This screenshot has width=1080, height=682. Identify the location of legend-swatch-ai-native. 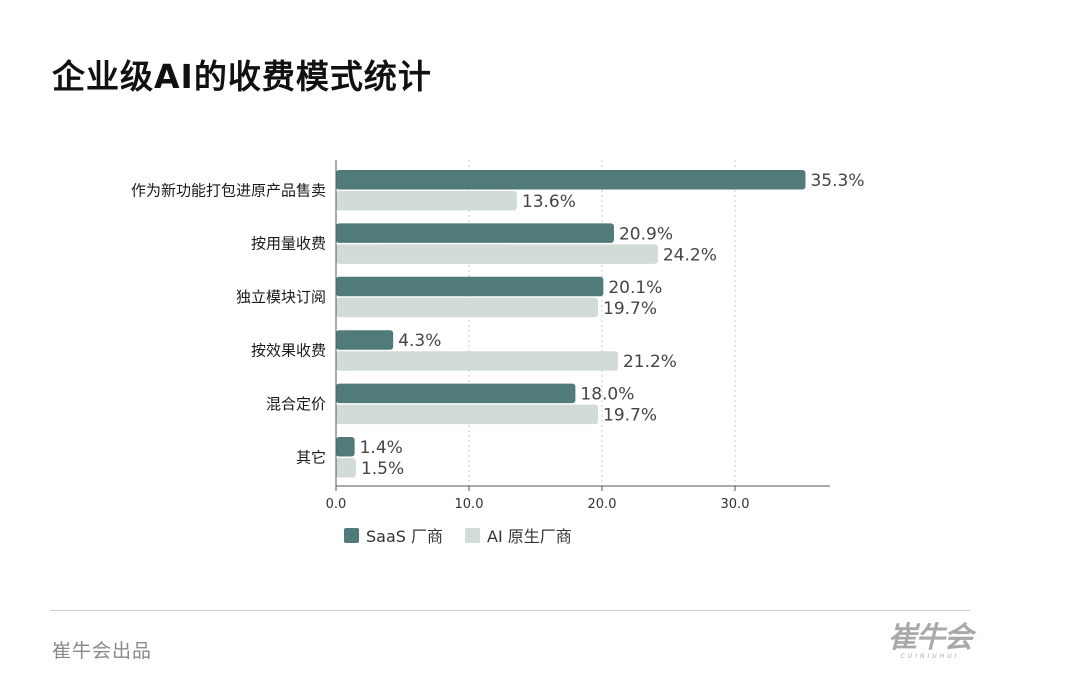
(473, 535).